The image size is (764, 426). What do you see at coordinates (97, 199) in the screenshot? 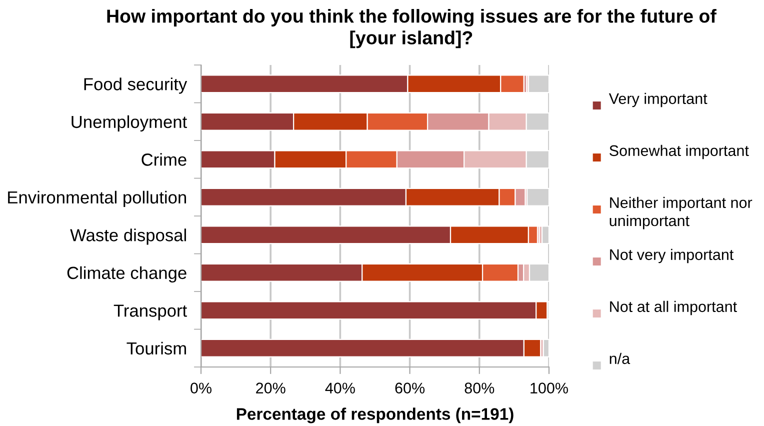
I see `y-tick-label: Environmental pollution` at bounding box center [97, 199].